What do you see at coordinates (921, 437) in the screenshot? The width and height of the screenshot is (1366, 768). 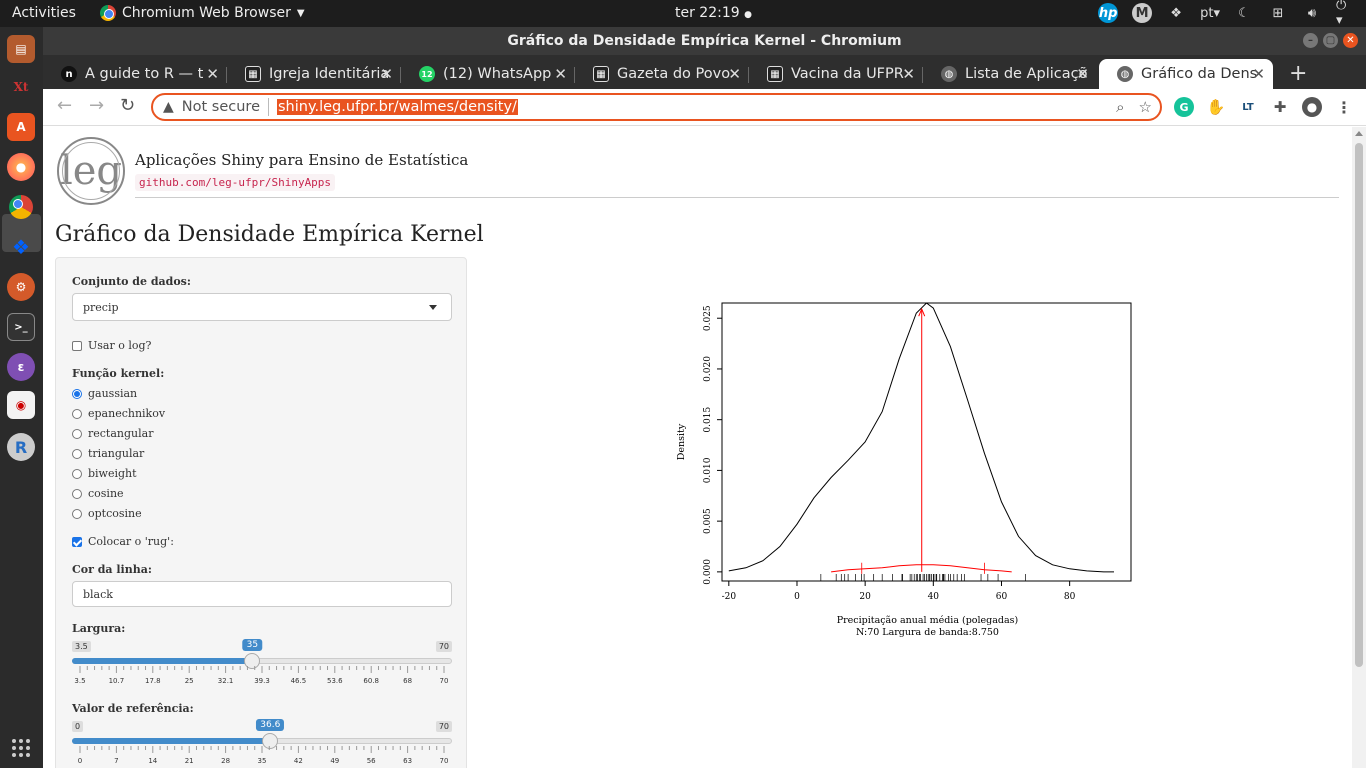 I see `density-curve` at bounding box center [921, 437].